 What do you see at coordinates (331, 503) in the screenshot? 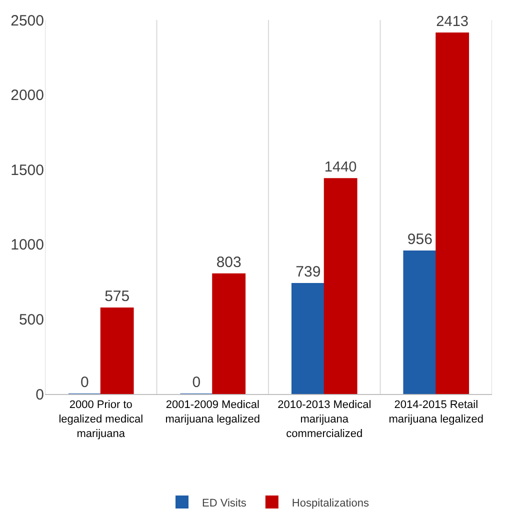
I see `legend-label: Hospitalizations` at bounding box center [331, 503].